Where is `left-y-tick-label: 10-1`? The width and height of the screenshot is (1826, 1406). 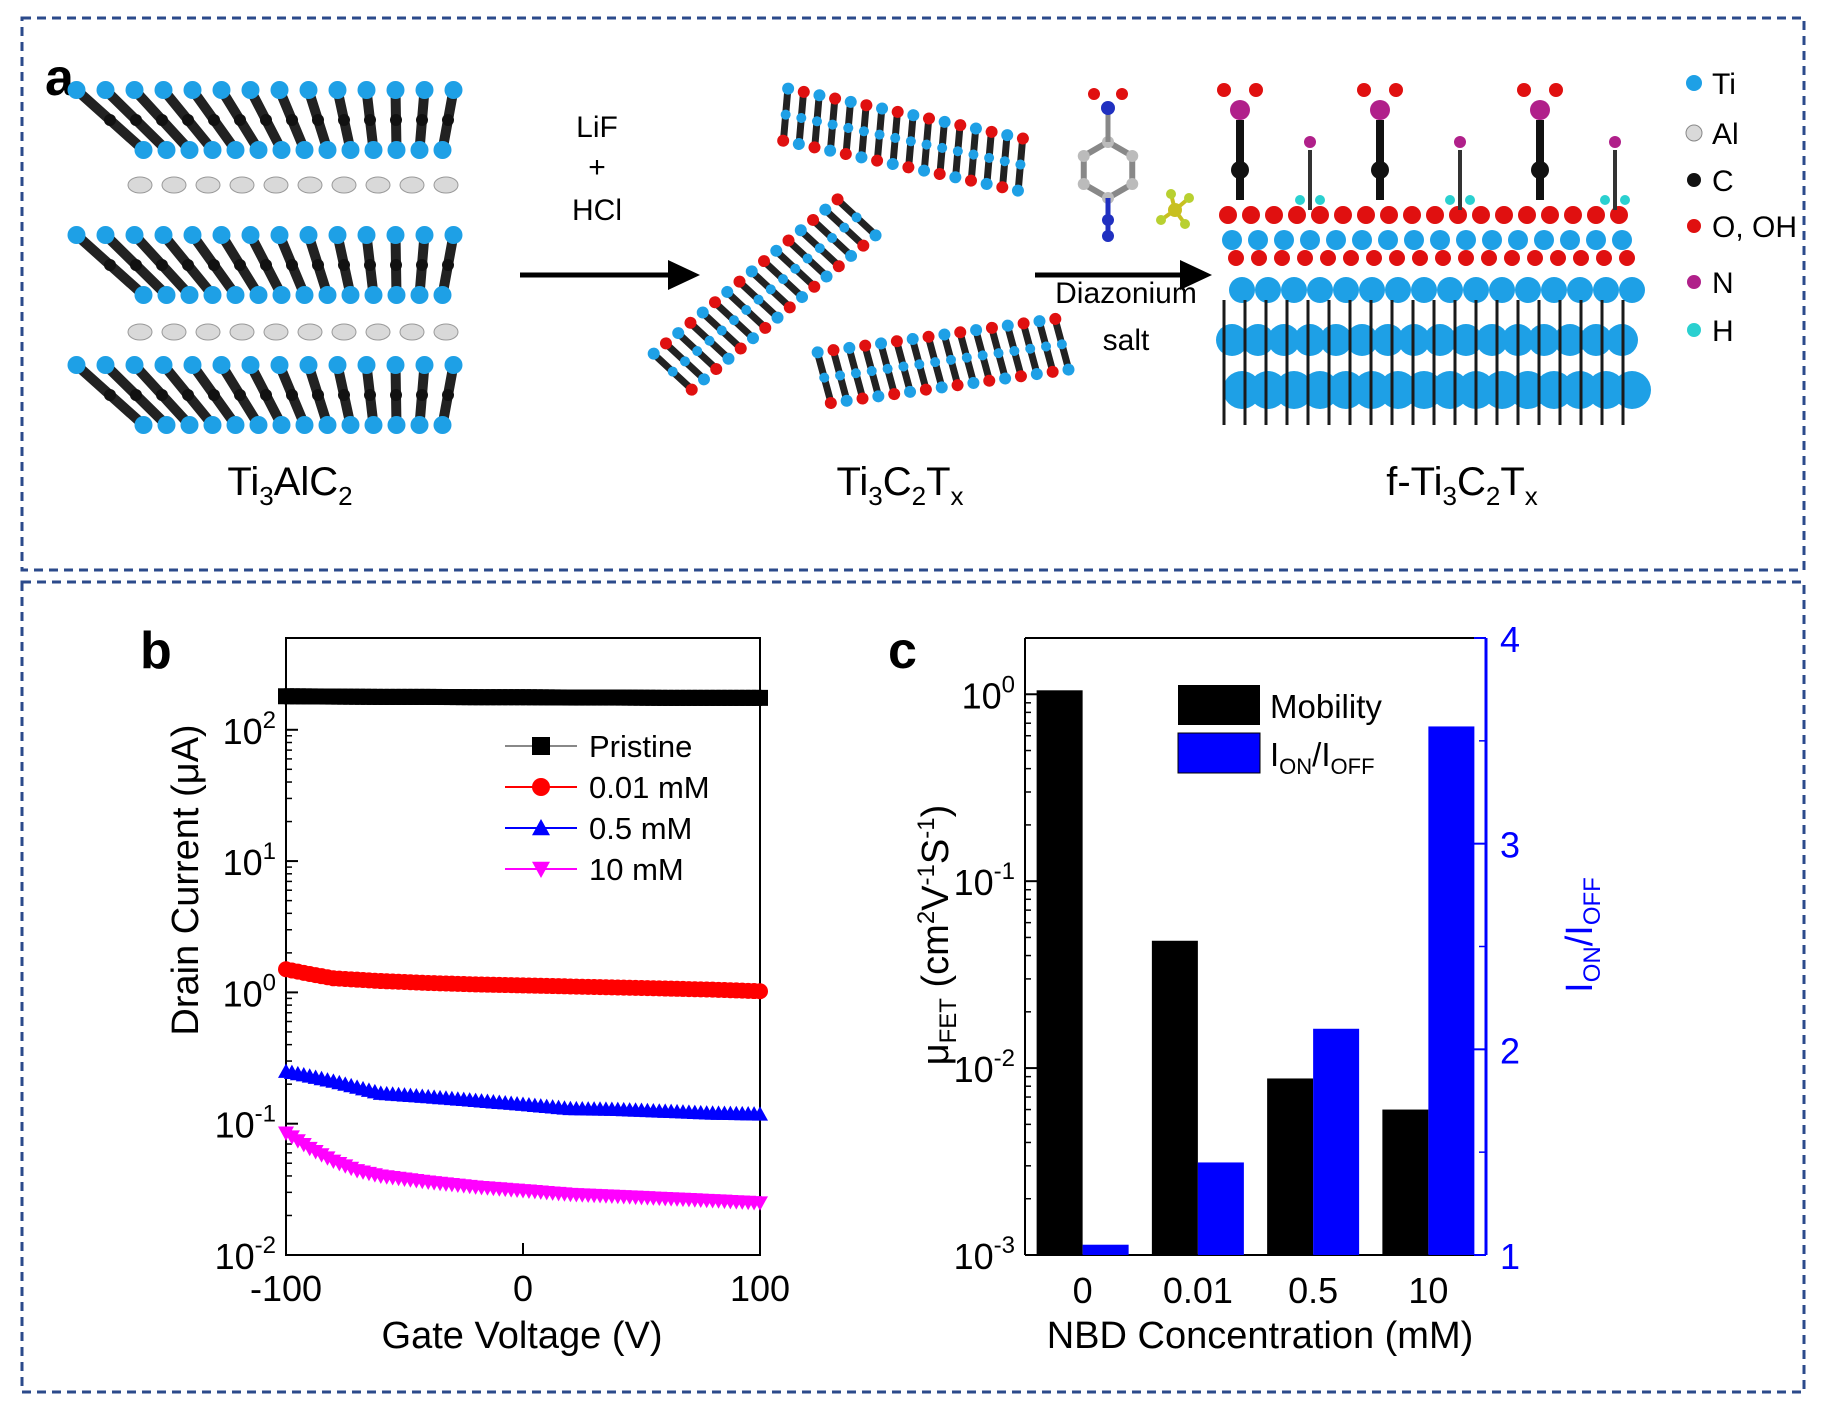
left-y-tick-label: 10-1 is located at coordinates (984, 880).